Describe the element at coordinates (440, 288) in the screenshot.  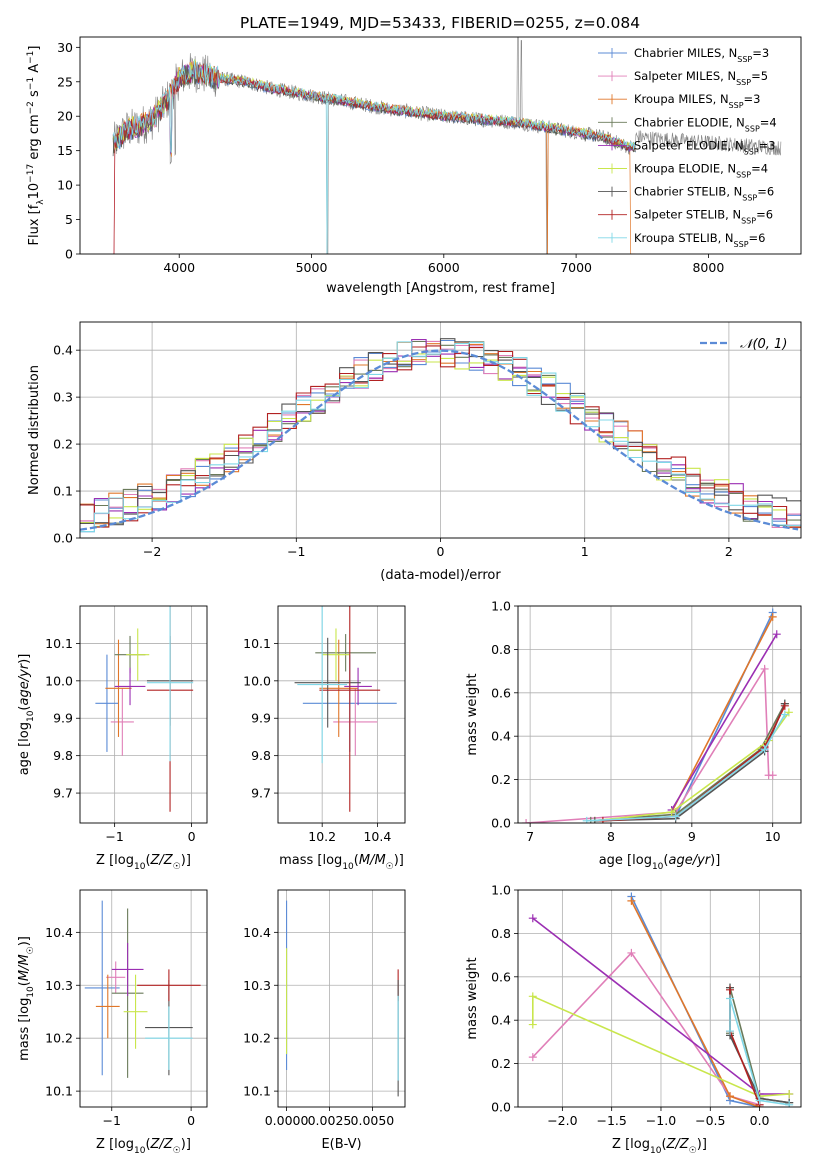
I see `x-axis-label: wavelength [Angstrom, rest frame]` at that location.